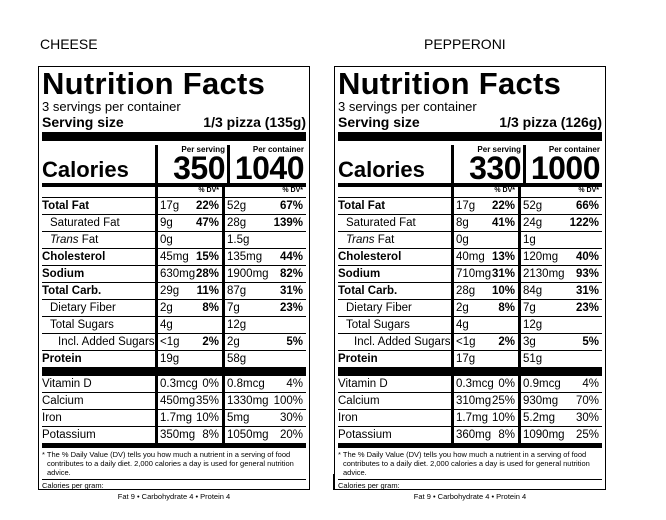 Image resolution: width=666 pixels, height=520 pixels. Describe the element at coordinates (465, 44) in the screenshot. I see `label-caption-pepperoni: PEPPERONI` at that location.